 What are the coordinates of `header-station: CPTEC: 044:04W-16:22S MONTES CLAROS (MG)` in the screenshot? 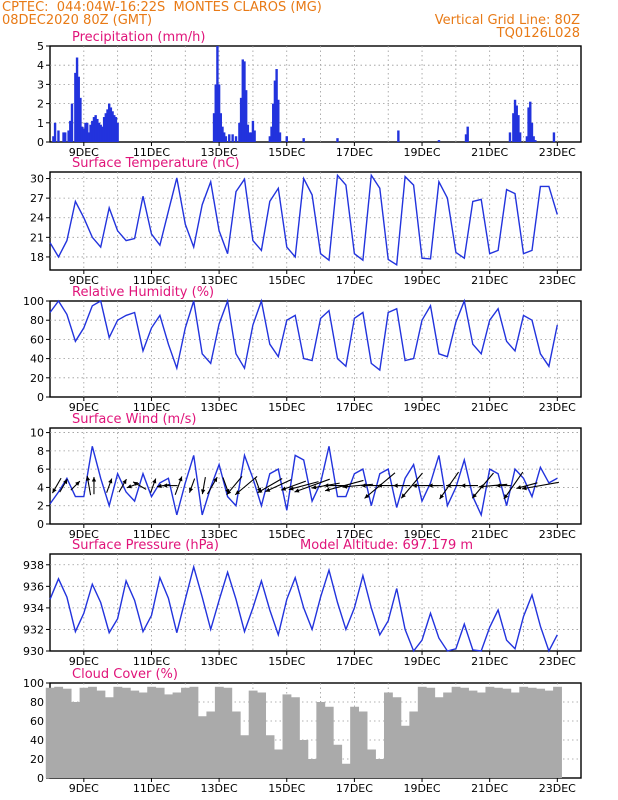 It's located at (162, 7).